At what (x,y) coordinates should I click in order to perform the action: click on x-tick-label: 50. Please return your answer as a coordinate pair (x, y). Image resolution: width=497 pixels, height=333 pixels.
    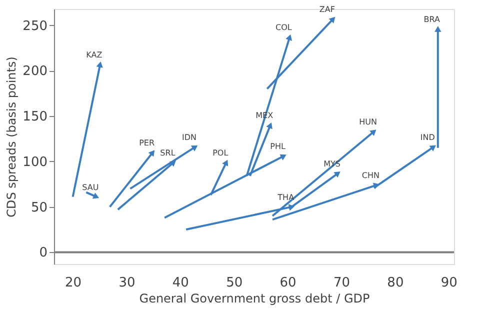
    Looking at the image, I should click on (234, 283).